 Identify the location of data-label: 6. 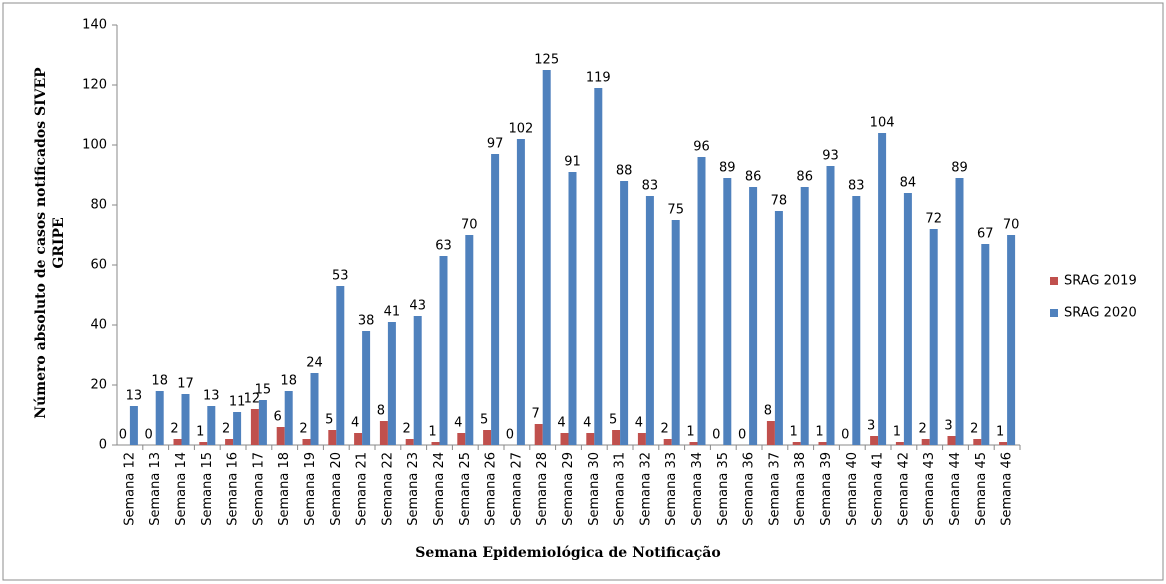
(278, 417).